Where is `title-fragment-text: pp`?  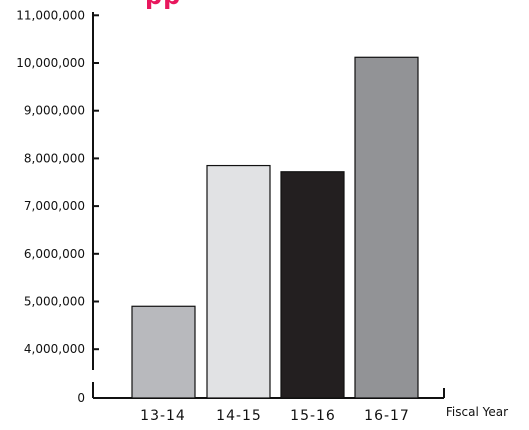
title-fragment-text: pp is located at coordinates (163, 5).